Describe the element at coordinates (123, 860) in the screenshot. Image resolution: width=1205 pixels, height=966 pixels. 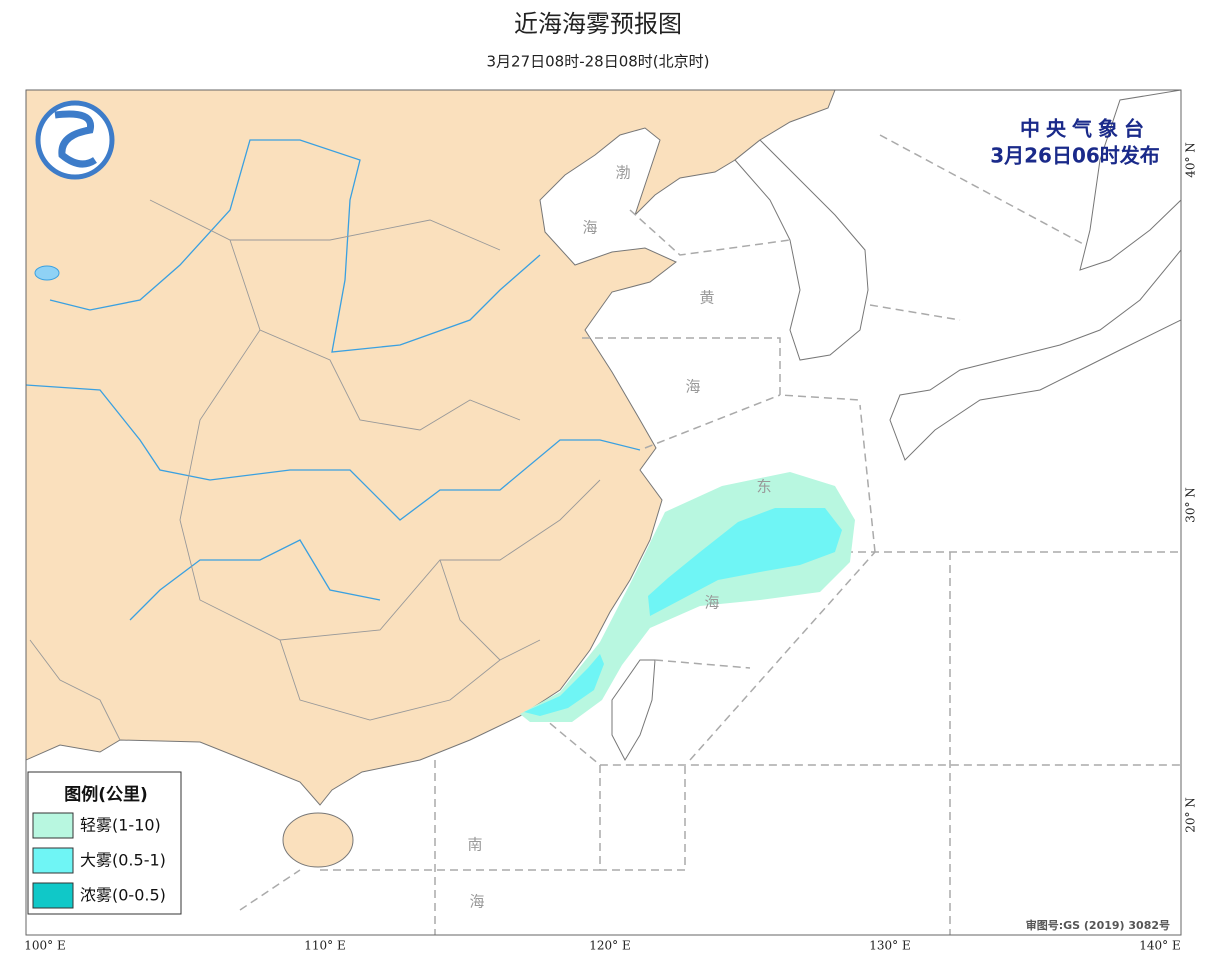
I see `legend-label: 大雾(0.5-1)` at that location.